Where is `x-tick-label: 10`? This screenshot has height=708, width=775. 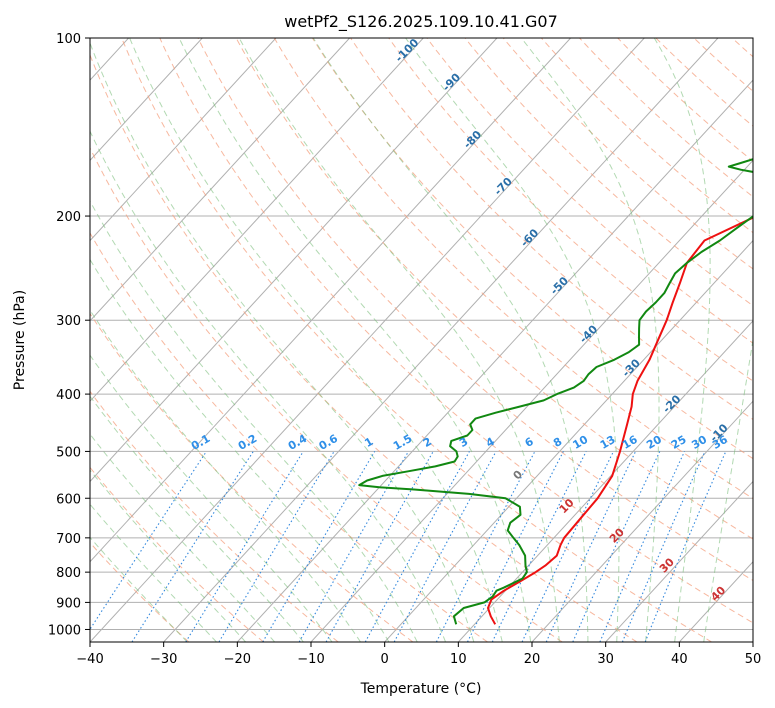 x-tick-label: 10 is located at coordinates (458, 659).